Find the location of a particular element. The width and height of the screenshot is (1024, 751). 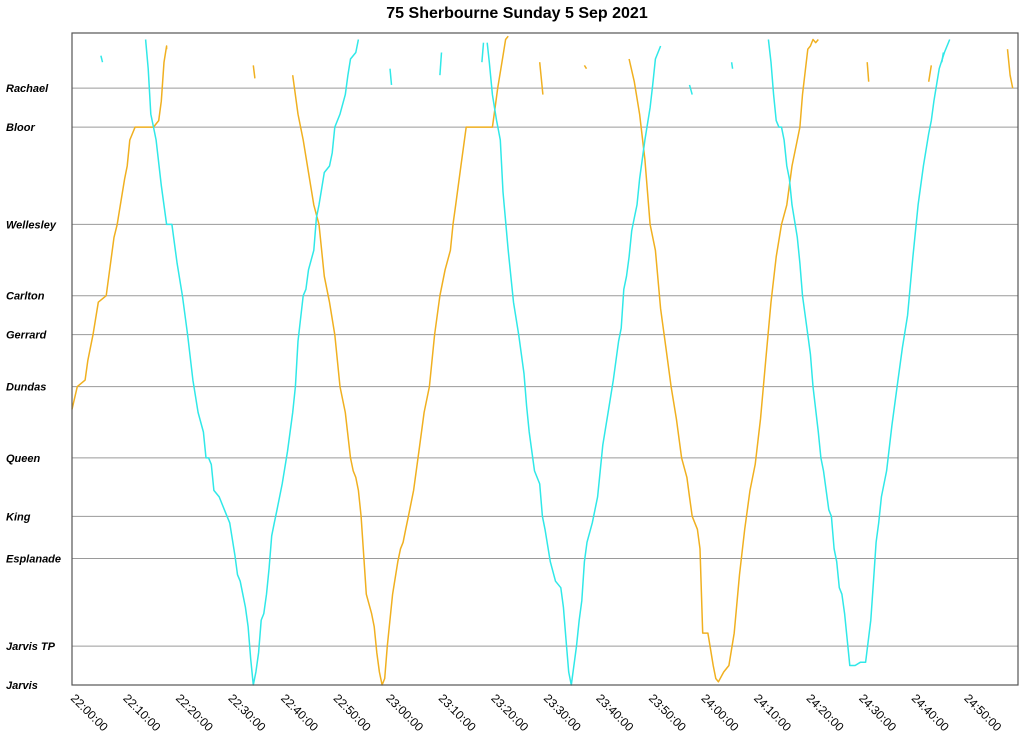

stop-label: Jarvis is located at coordinates (22, 686).